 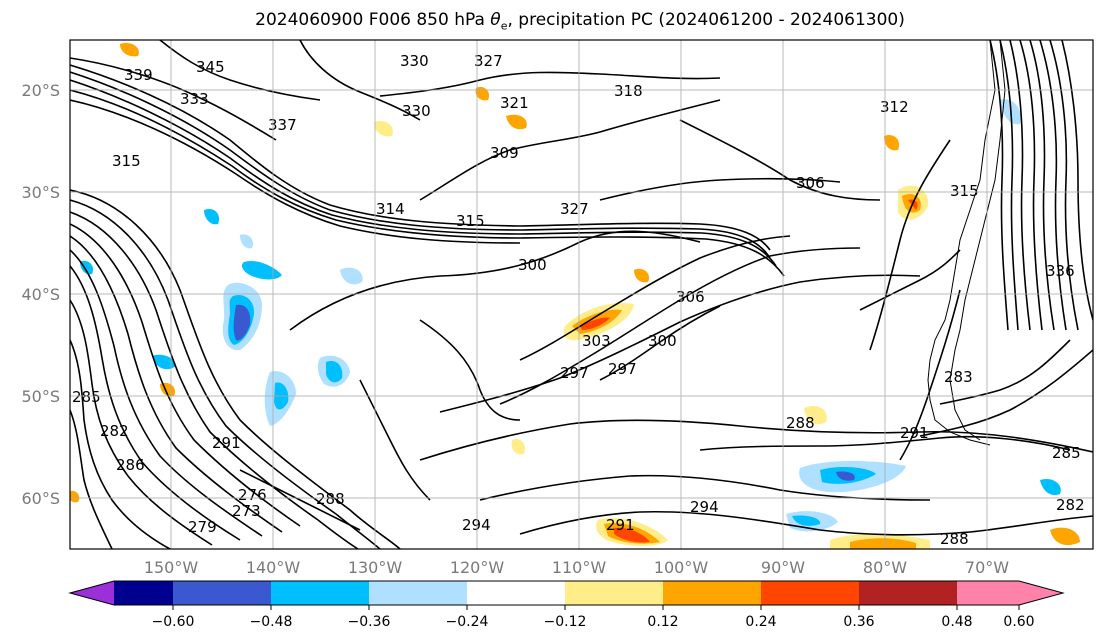 I want to click on contour-label: 333, so click(x=194, y=99).